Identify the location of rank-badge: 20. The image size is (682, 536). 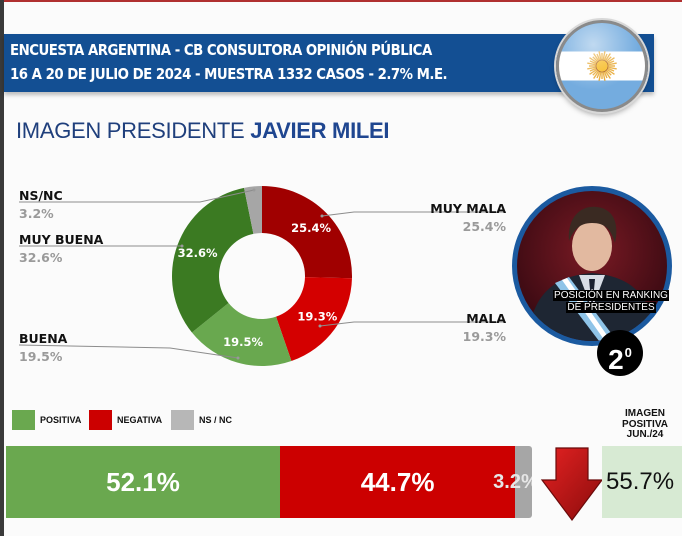
(620, 353).